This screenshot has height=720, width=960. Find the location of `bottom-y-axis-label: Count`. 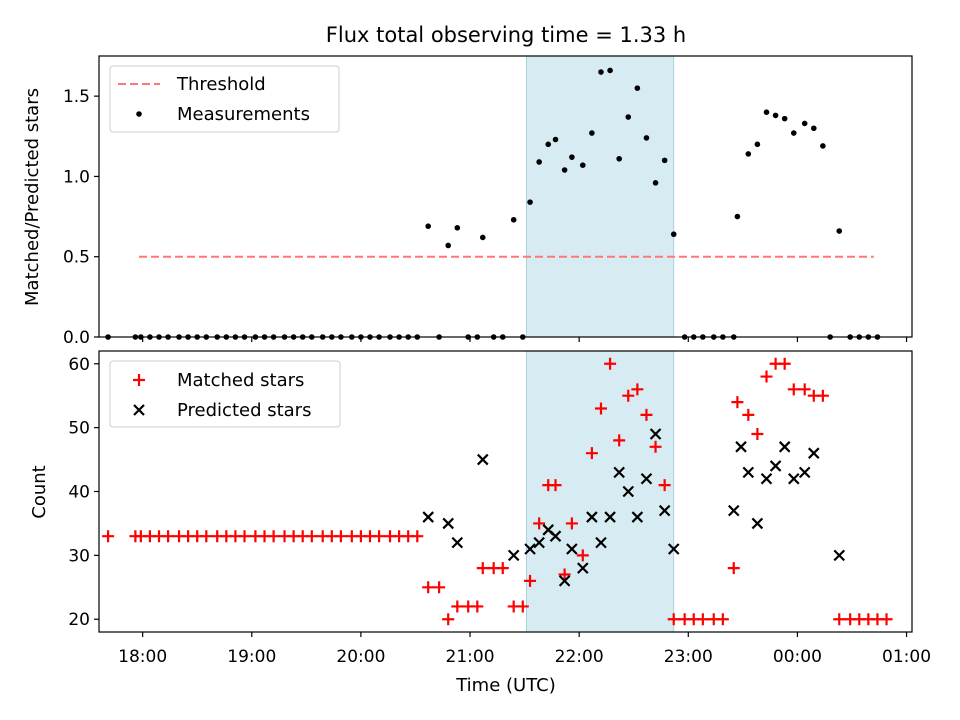

bottom-y-axis-label: Count is located at coordinates (39, 491).